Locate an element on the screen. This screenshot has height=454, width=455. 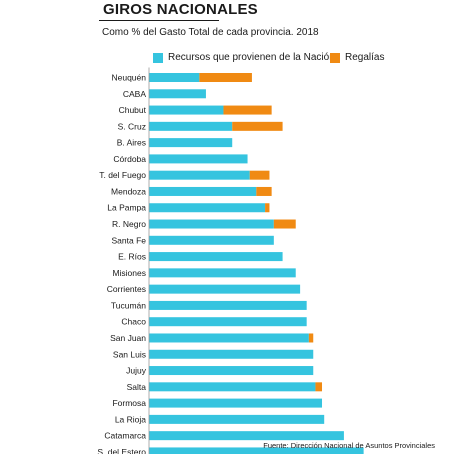
category-label: B. Aires is located at coordinates (131, 143).